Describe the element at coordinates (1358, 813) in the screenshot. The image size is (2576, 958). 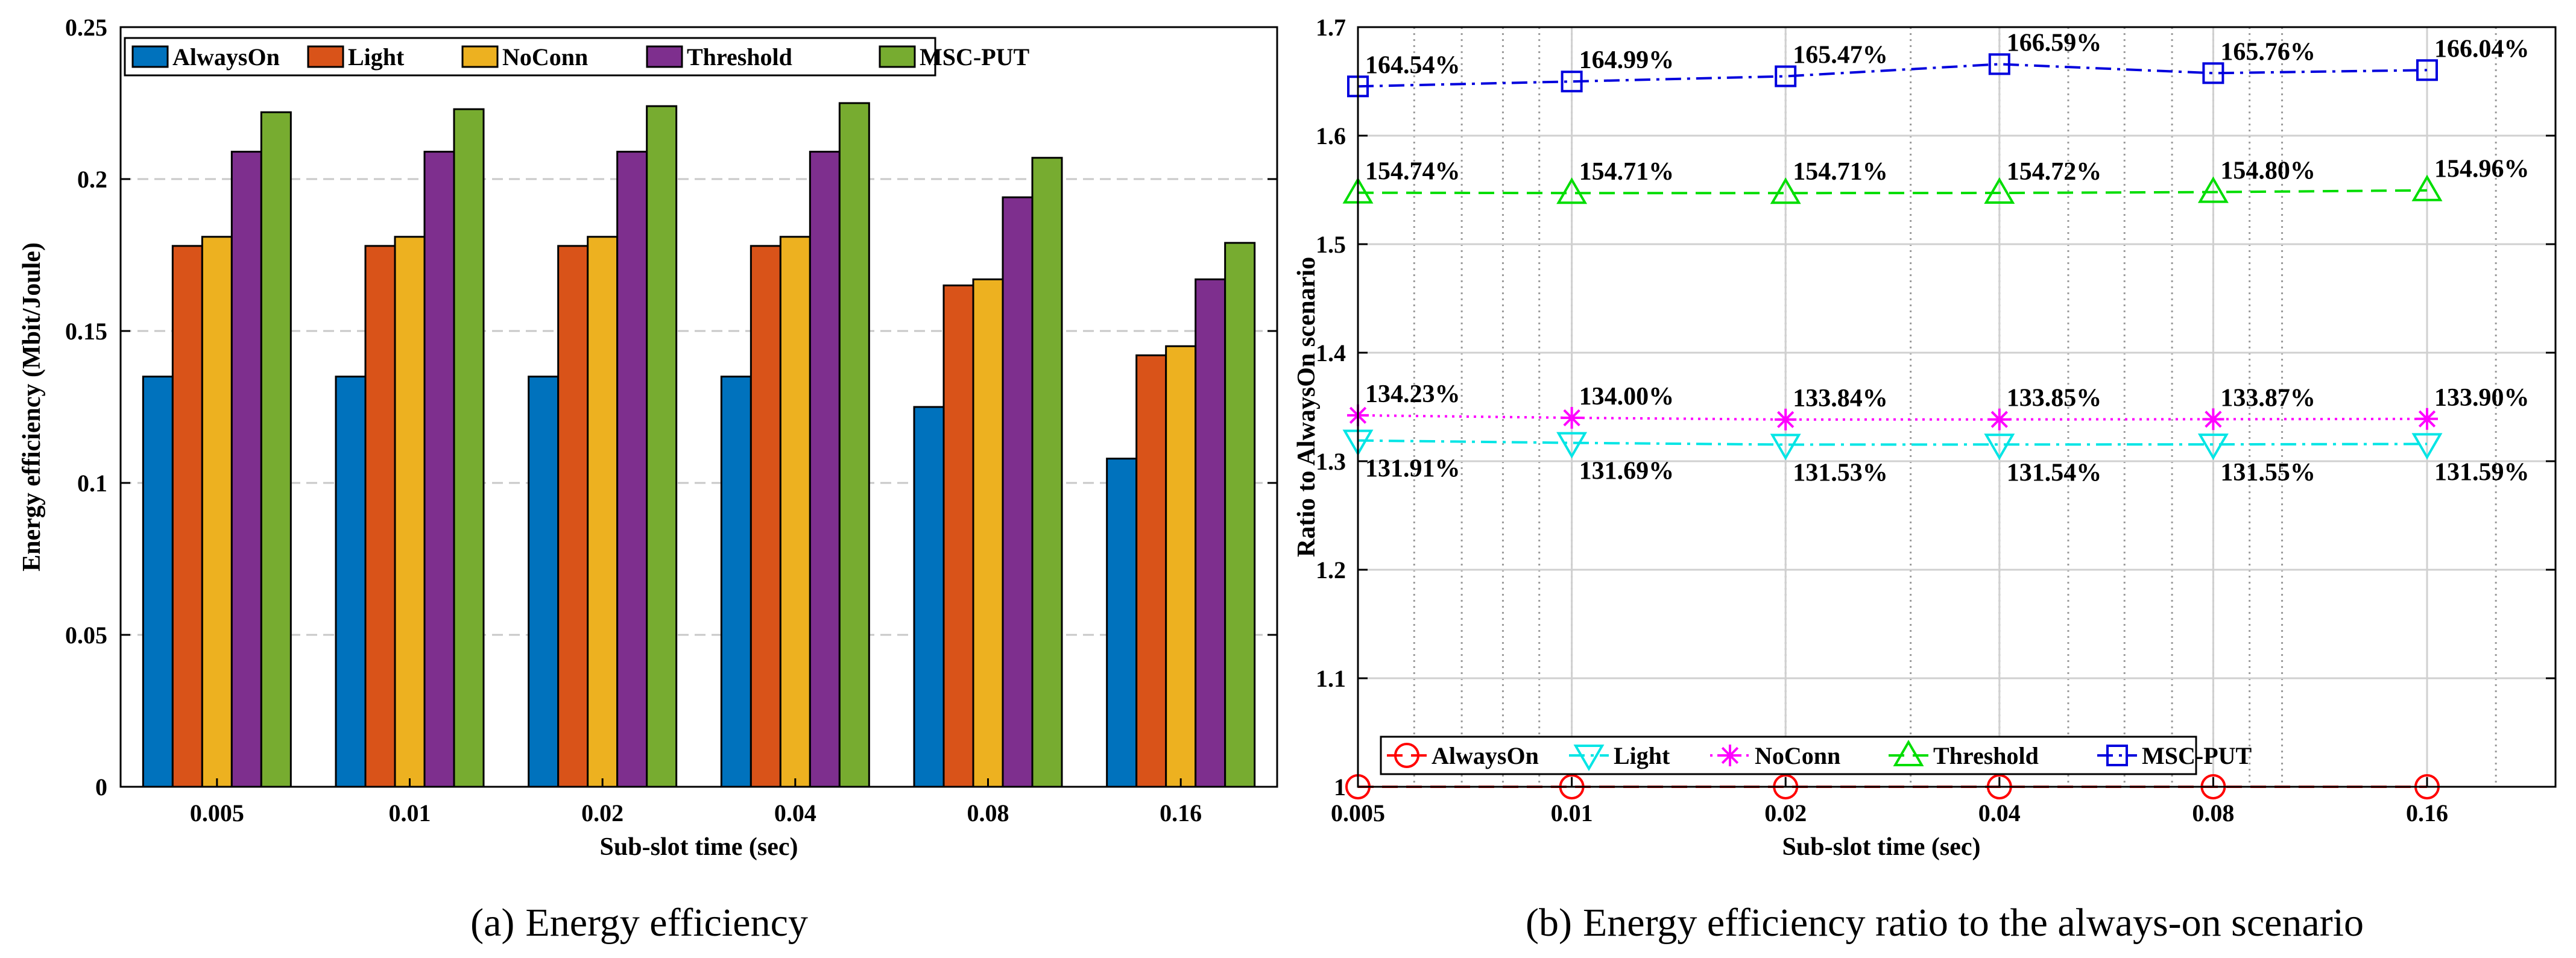
I see `x-tick-label: 0.005` at that location.